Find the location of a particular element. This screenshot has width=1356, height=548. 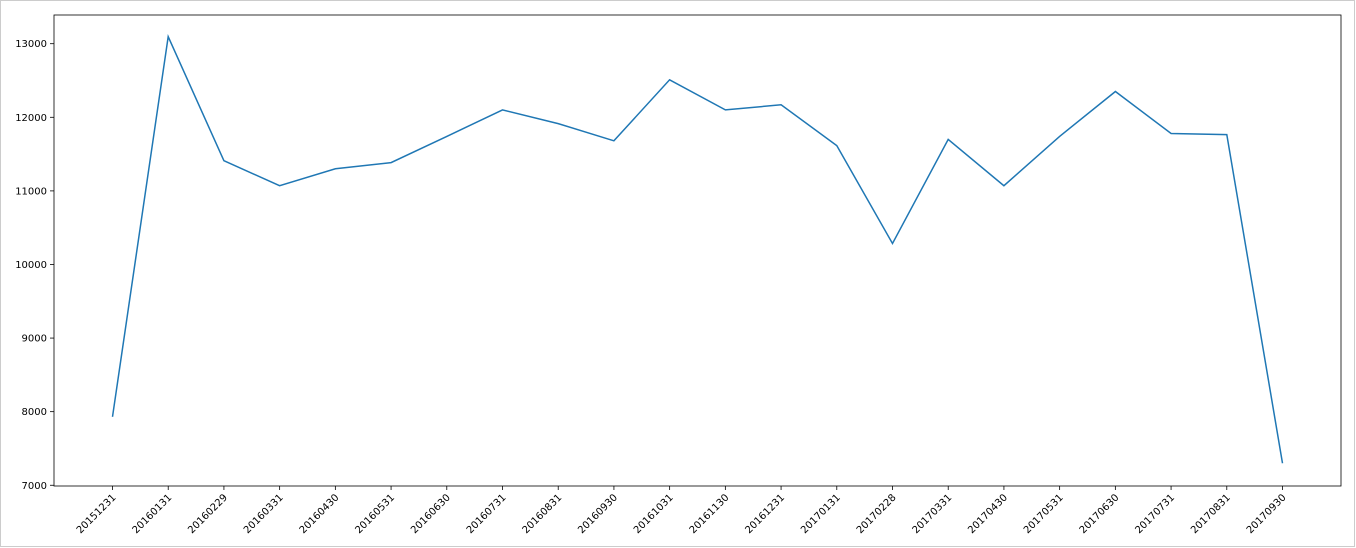

y-tick-label: 10000 is located at coordinates (31, 265).